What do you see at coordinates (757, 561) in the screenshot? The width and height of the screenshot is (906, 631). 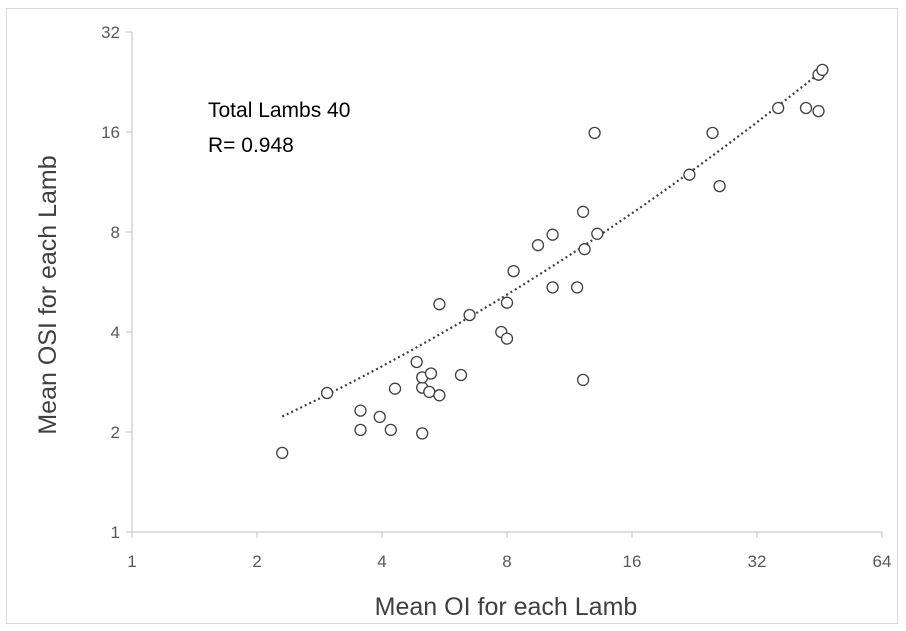 I see `x-tick-label: 32` at bounding box center [757, 561].